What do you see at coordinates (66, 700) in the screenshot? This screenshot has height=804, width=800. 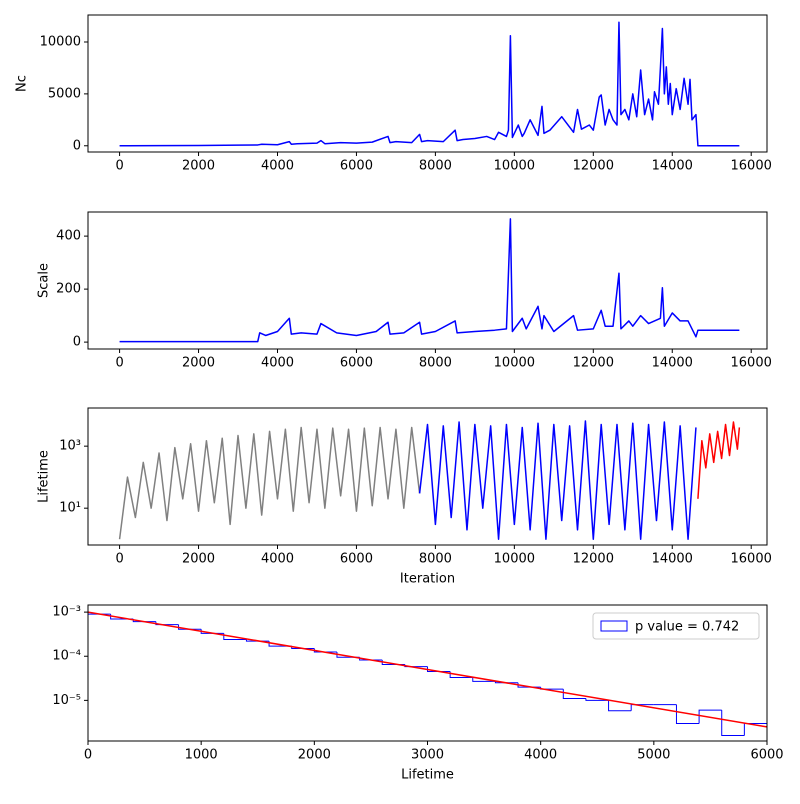 I see `y-tick-label: 10⁻⁵` at bounding box center [66, 700].